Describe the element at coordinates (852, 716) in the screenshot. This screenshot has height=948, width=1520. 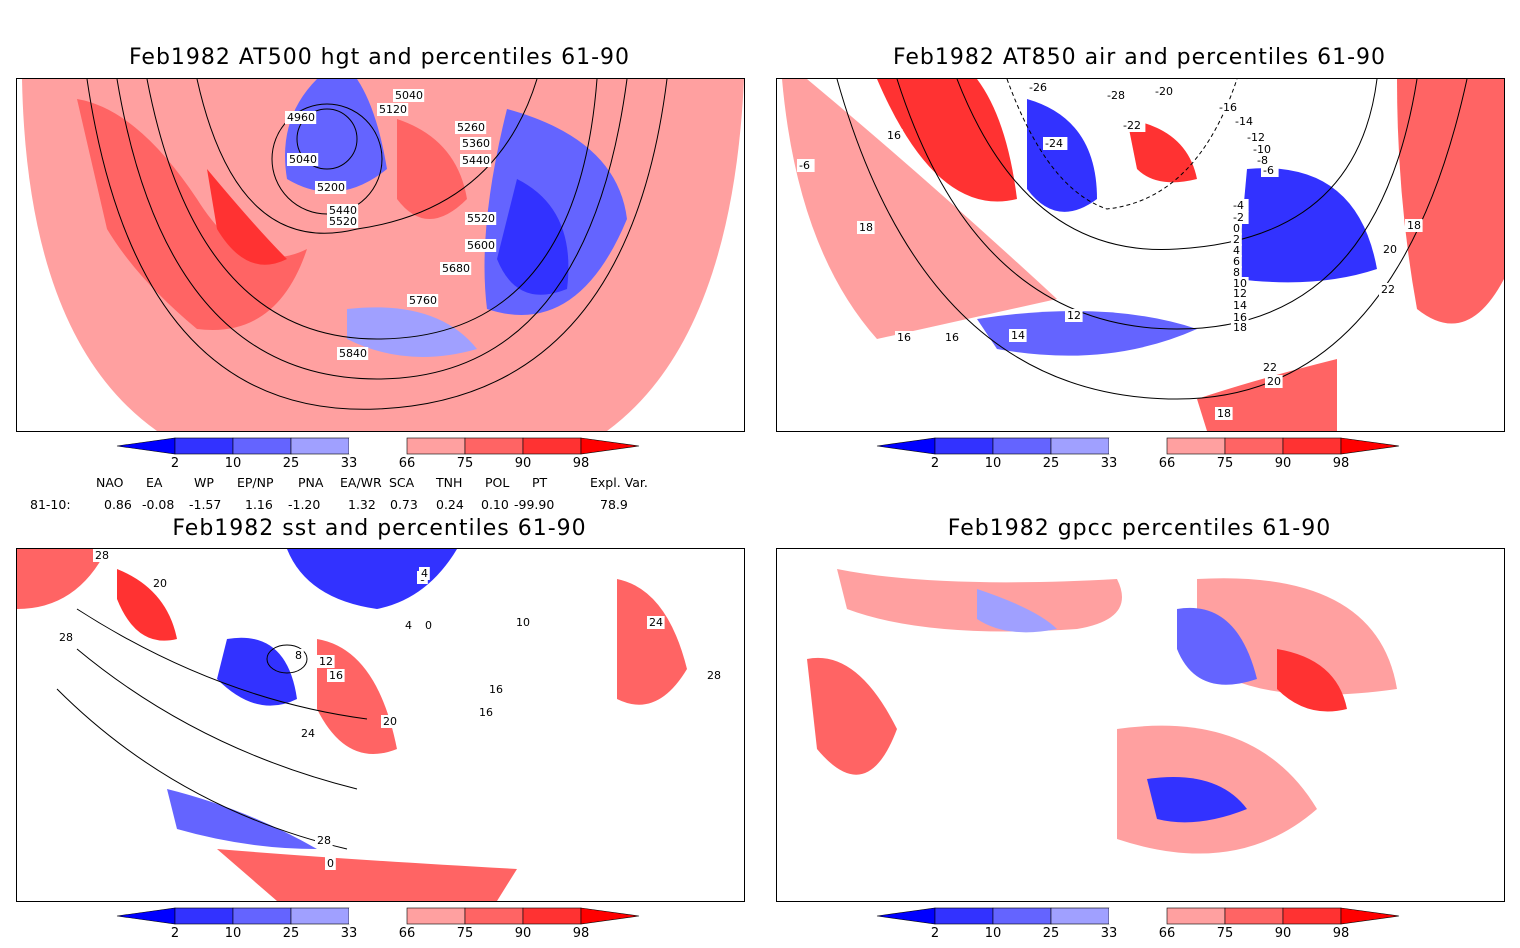
I see `americas-wet-anomaly` at that location.